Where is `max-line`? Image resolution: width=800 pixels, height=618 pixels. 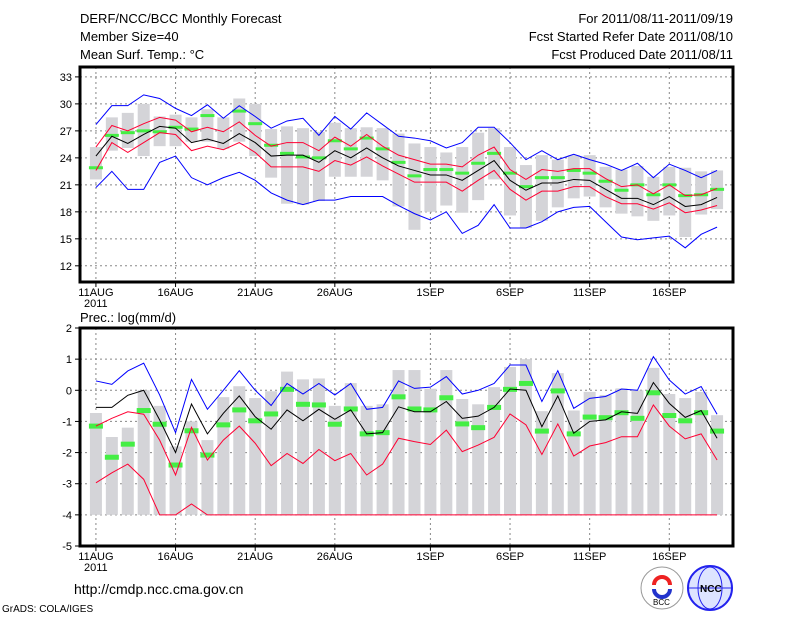 max-line is located at coordinates (406, 395).